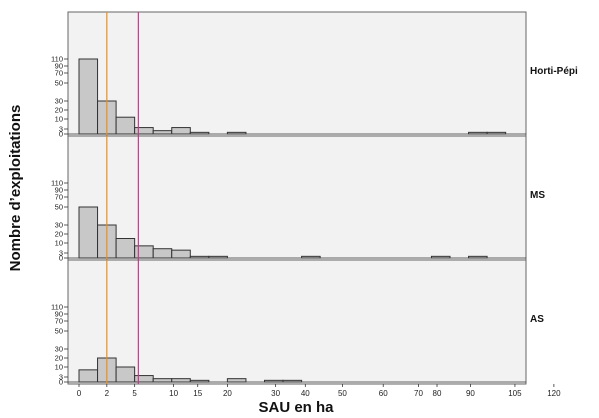  I want to click on x-tick-label: 20, so click(227, 393).